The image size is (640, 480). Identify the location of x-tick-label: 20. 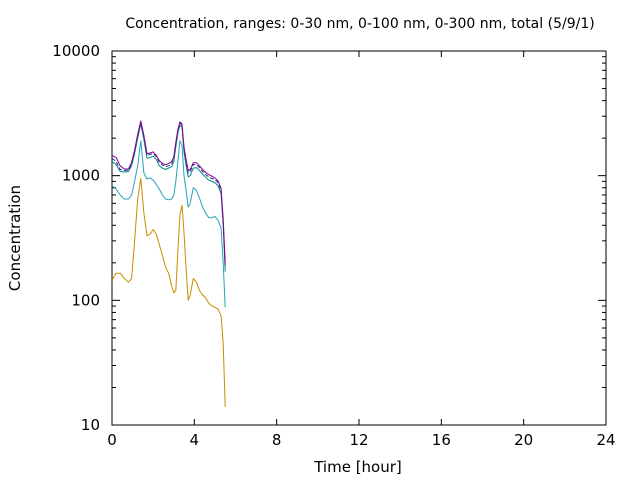
(523, 440).